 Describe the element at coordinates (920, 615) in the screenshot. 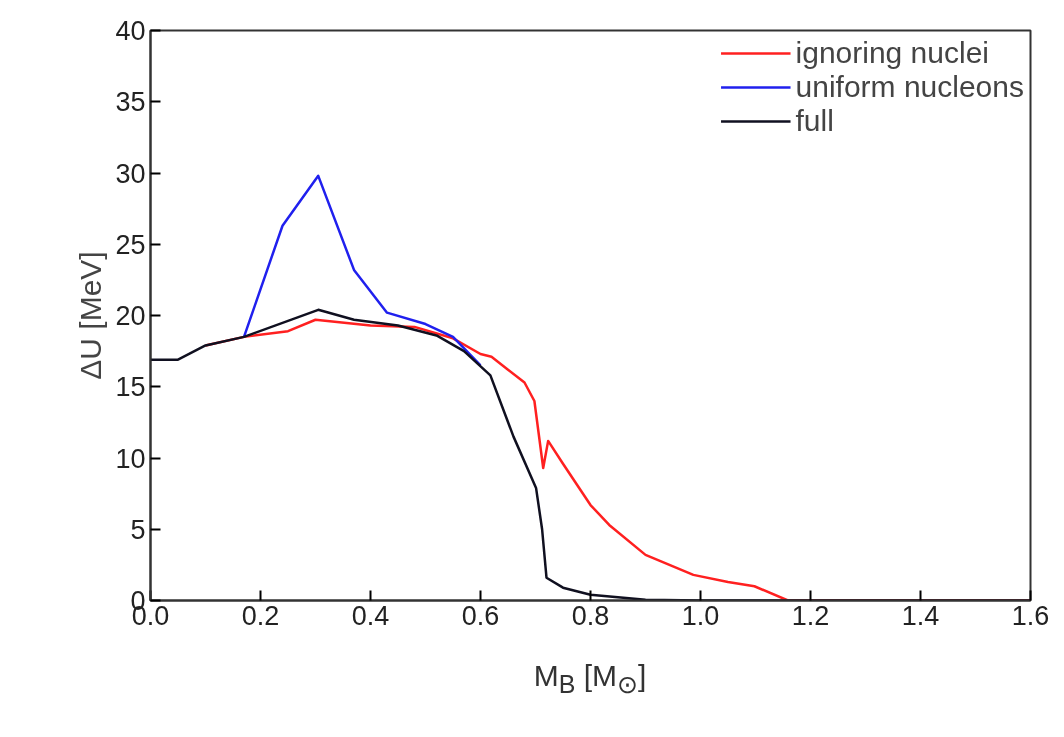

I see `x-tick-label: 1.4` at that location.